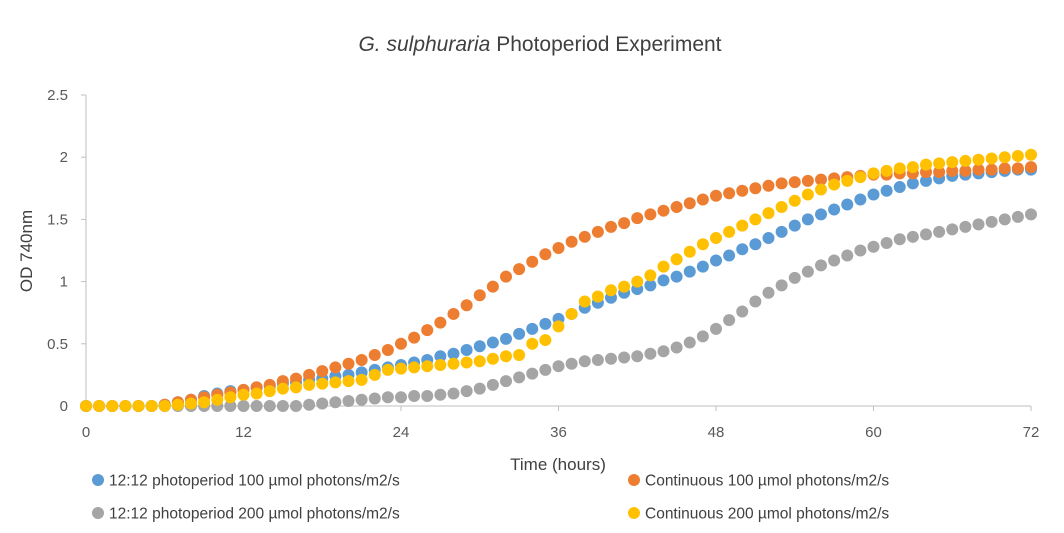  What do you see at coordinates (767, 481) in the screenshot?
I see `legend-label: Continuous 100 µmol photons/m2/s` at bounding box center [767, 481].